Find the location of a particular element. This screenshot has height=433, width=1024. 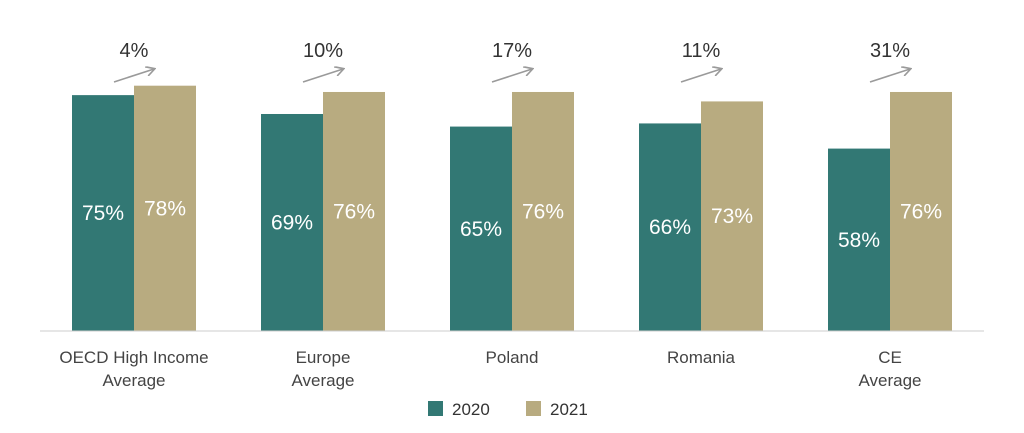

legend-swatch-2020 is located at coordinates (435, 408).